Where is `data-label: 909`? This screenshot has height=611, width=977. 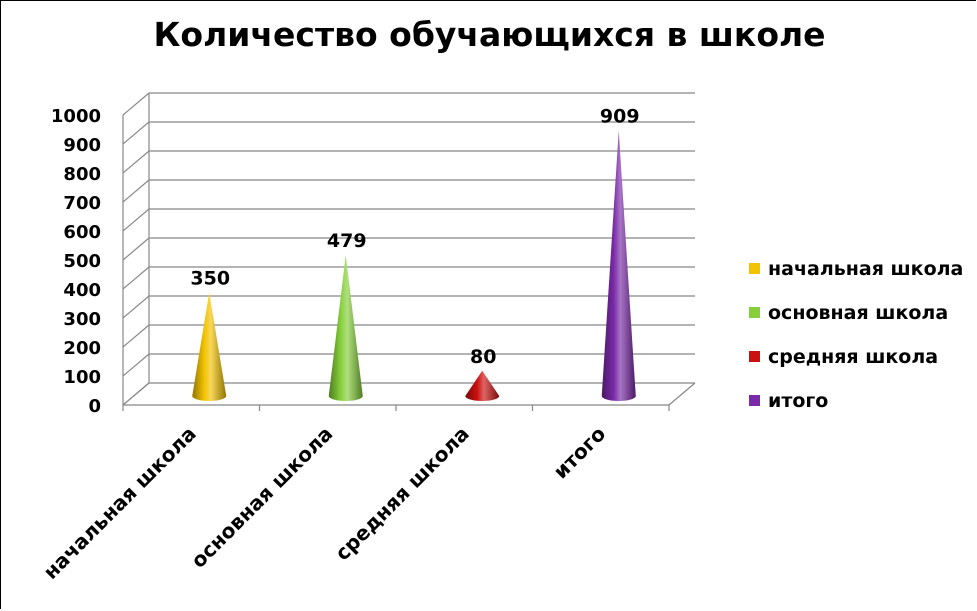 data-label: 909 is located at coordinates (620, 116).